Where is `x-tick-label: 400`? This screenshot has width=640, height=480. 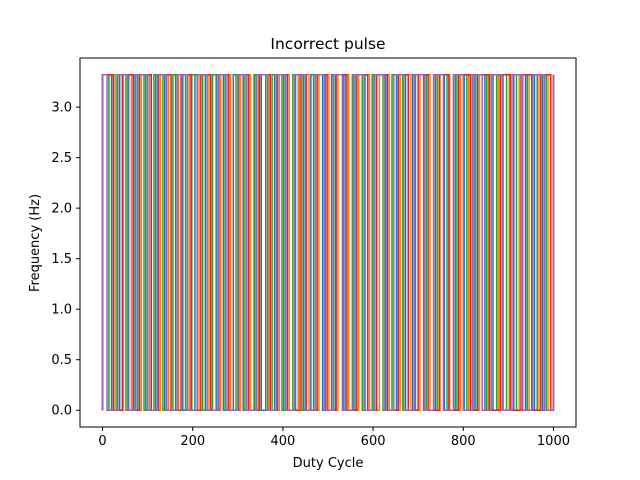
x-tick-label: 400 is located at coordinates (282, 441).